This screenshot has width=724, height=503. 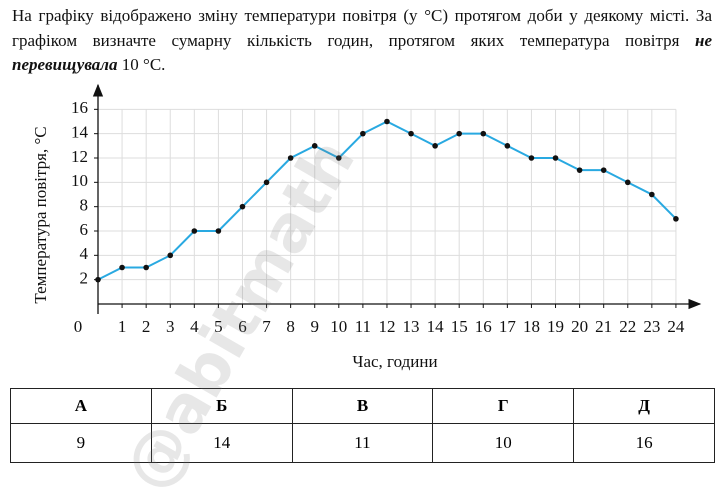 I want to click on y-tick-label: 12, so click(x=79, y=156).